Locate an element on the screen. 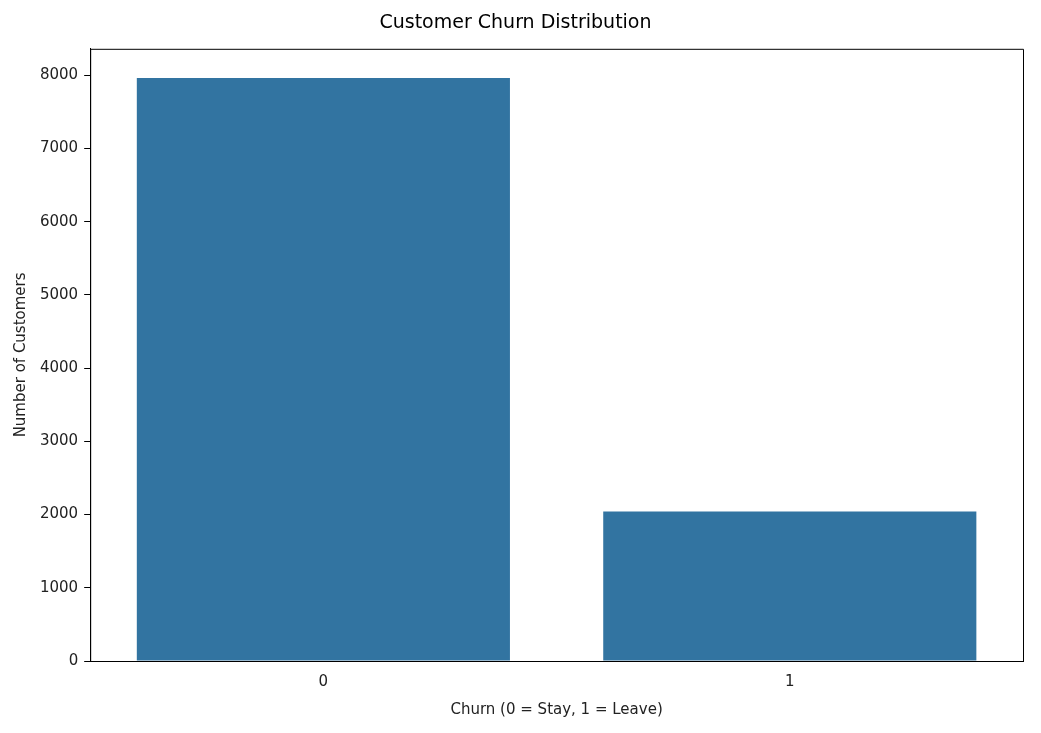  chart-title: Customer Churn Distribution is located at coordinates (515, 21).